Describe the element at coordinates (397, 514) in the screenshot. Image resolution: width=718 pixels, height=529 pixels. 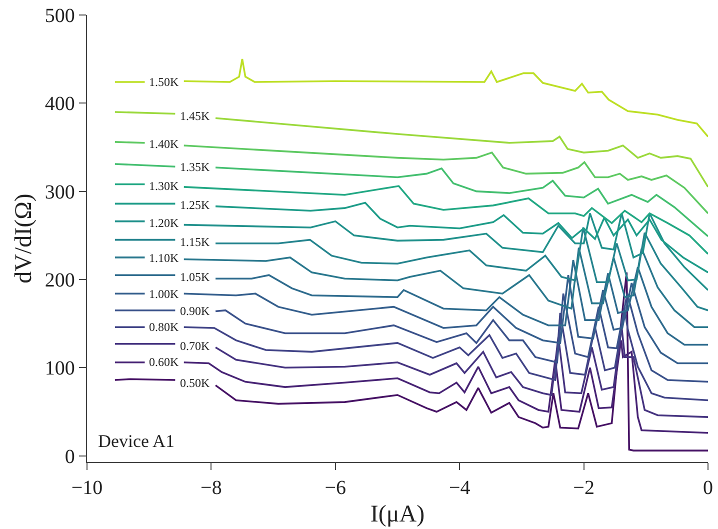
I see `x-axis-title: I(μA)` at that location.